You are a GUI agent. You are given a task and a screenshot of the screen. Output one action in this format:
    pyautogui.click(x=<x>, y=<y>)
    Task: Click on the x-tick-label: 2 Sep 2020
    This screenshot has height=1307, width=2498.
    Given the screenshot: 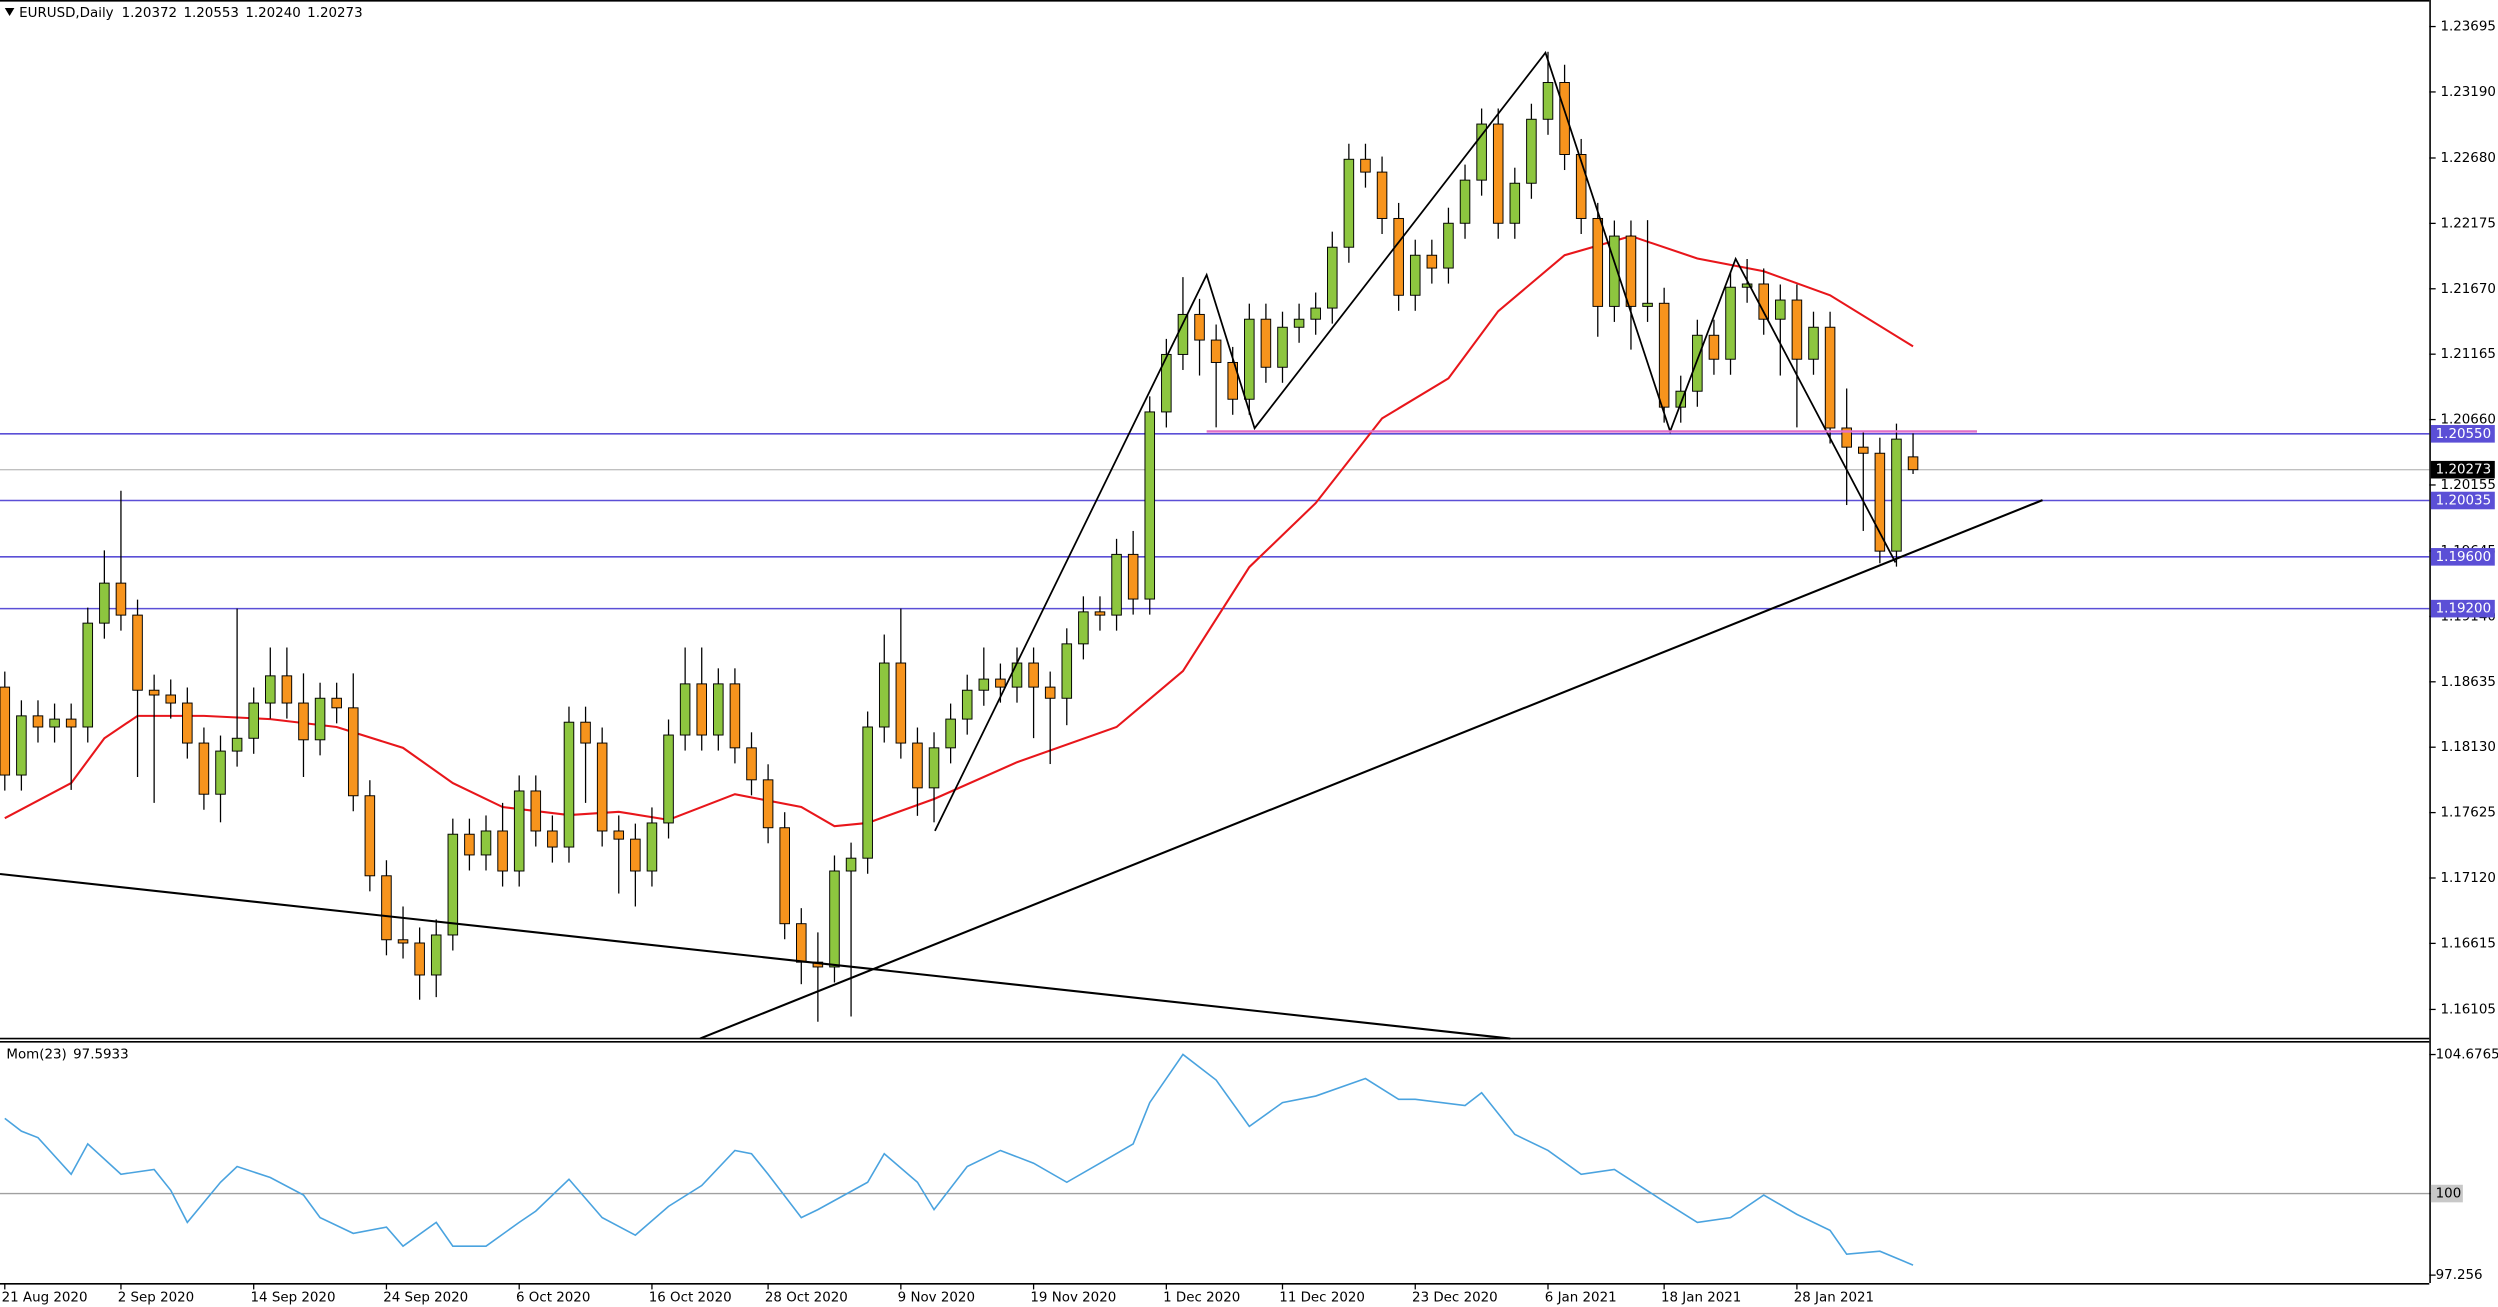 What is the action you would take?
    pyautogui.click(x=156, y=1297)
    